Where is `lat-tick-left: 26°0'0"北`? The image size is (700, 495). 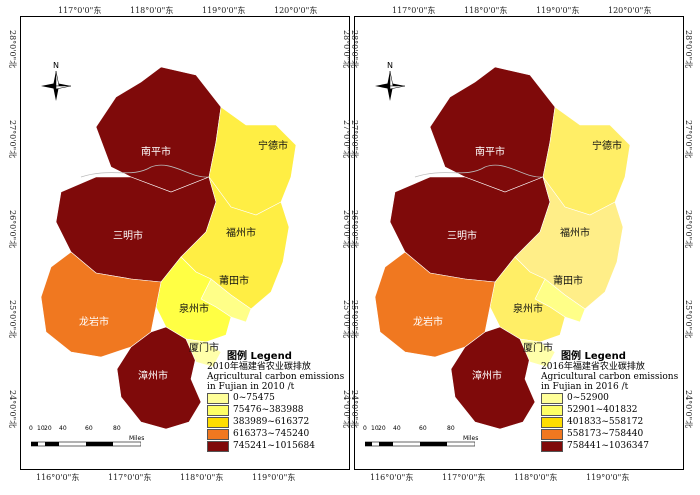
lat-tick-left: 26°0'0"北 is located at coordinates (346, 229).